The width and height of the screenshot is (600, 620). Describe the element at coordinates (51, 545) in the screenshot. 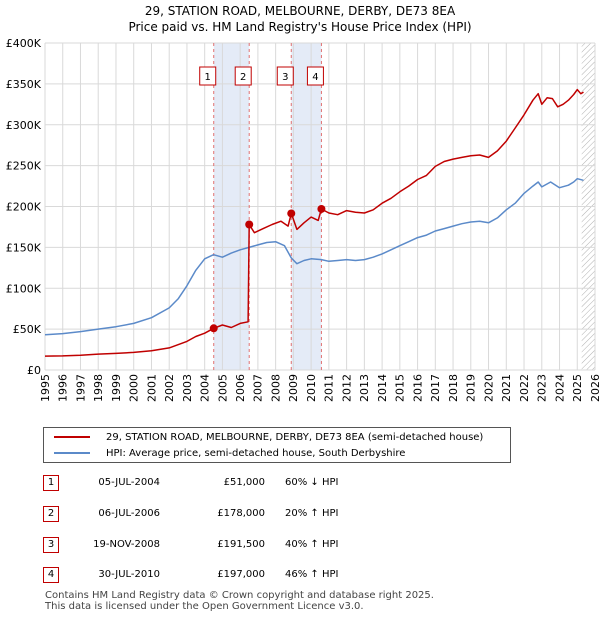

I see `transaction-number: 3` at that location.